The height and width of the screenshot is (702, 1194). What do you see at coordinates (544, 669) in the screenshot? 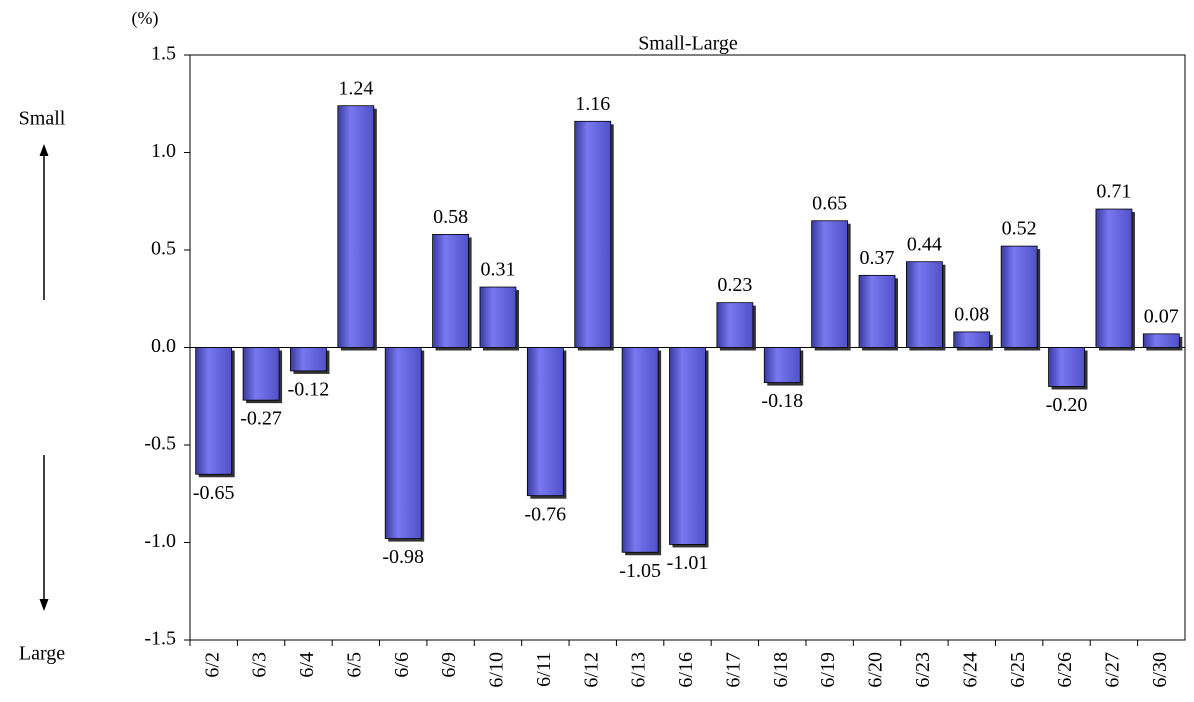
I see `x-tick-label: 6/11` at bounding box center [544, 669].